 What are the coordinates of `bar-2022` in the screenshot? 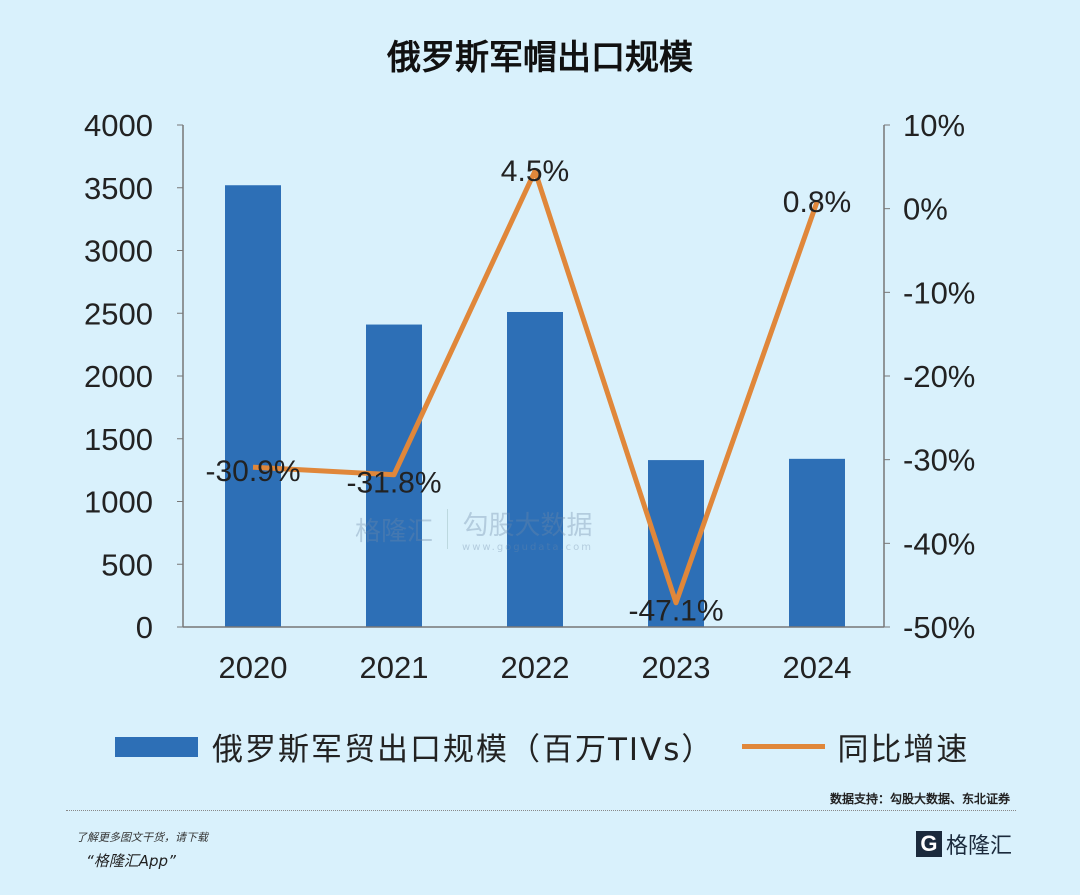 It's located at (535, 469).